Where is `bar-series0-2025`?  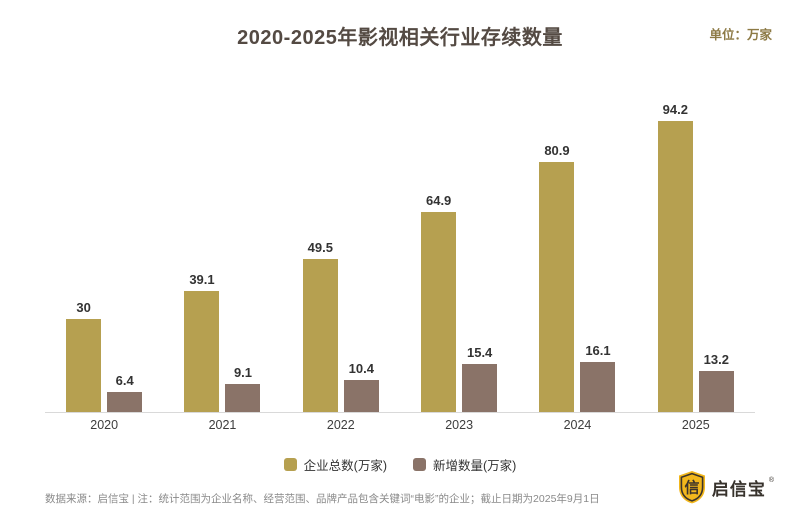 bar-series0-2025 is located at coordinates (675, 266).